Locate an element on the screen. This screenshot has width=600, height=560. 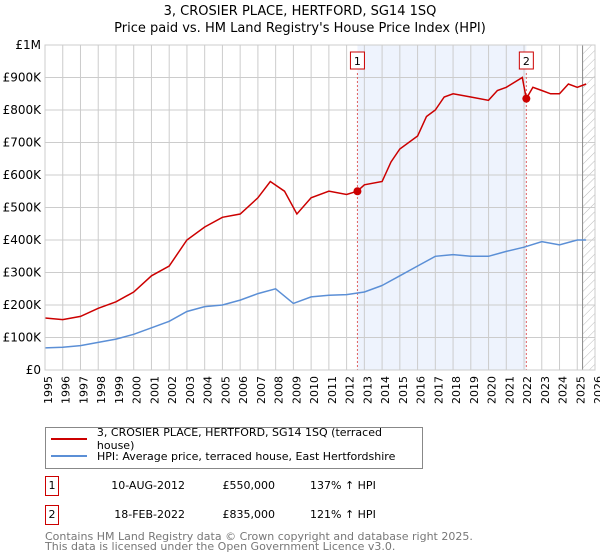
y-tick-label: £1M is located at coordinates (28, 45).